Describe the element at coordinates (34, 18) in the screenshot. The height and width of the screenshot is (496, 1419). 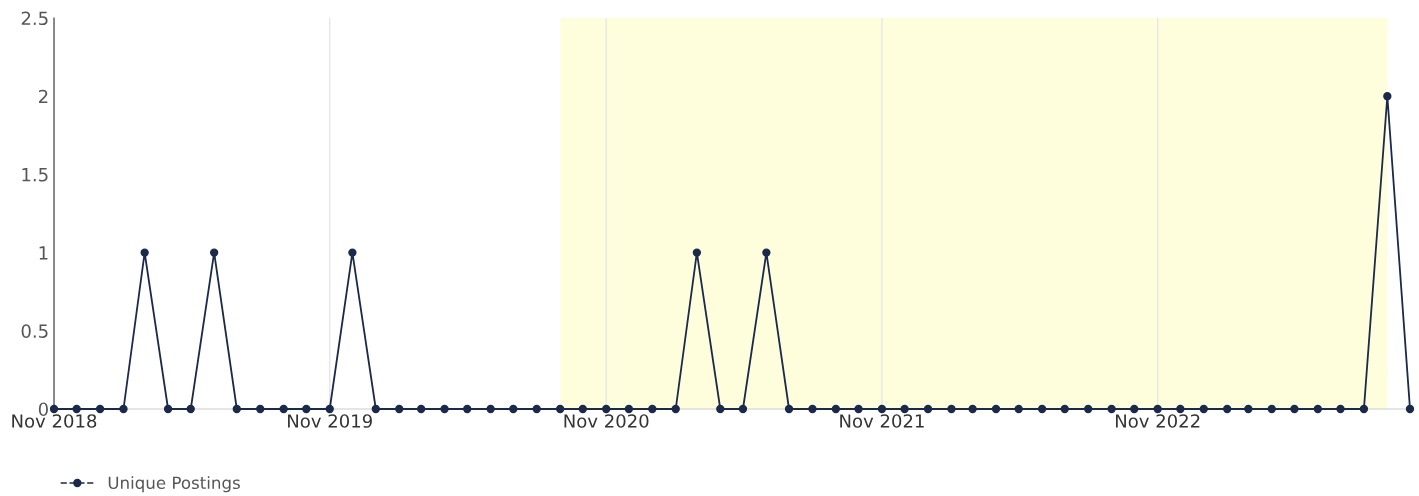
I see `y-tick-label: 2.5` at that location.